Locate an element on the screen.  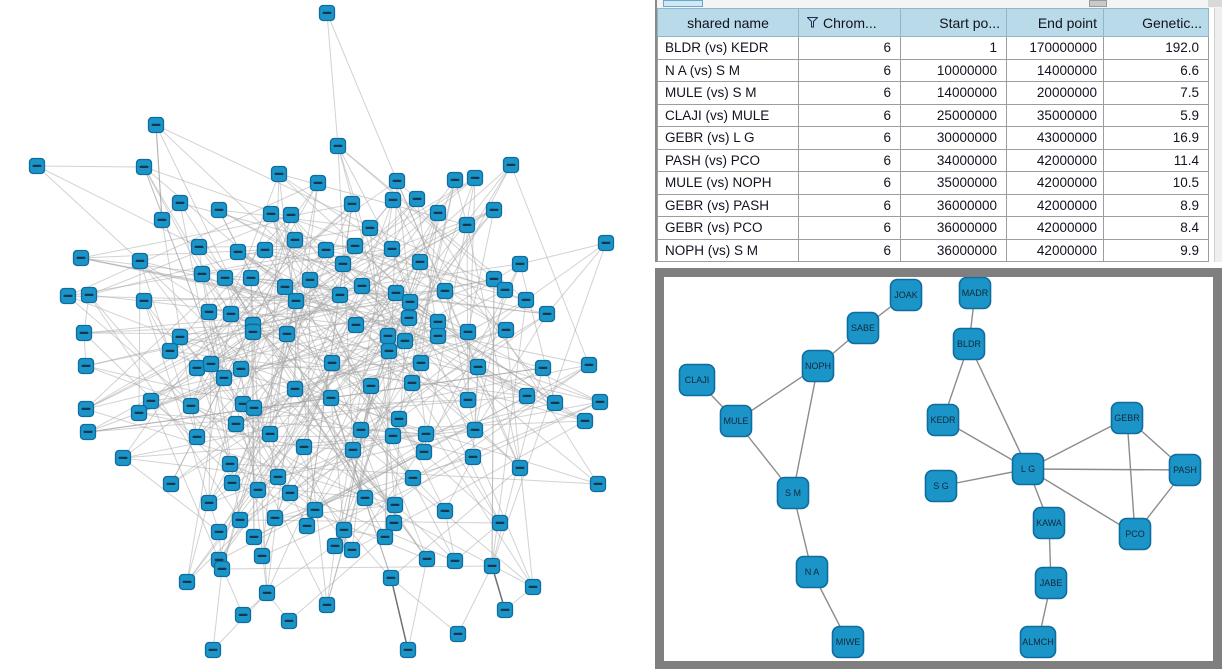
network-node-almch: ALMCH is located at coordinates (1038, 642).